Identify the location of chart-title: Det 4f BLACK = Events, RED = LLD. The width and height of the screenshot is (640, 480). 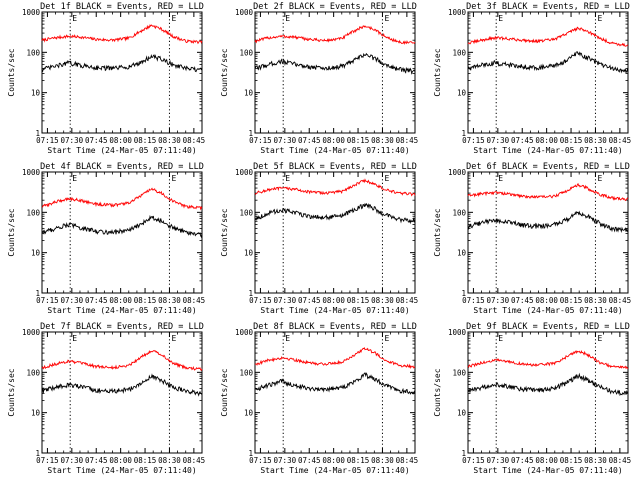
(122, 167).